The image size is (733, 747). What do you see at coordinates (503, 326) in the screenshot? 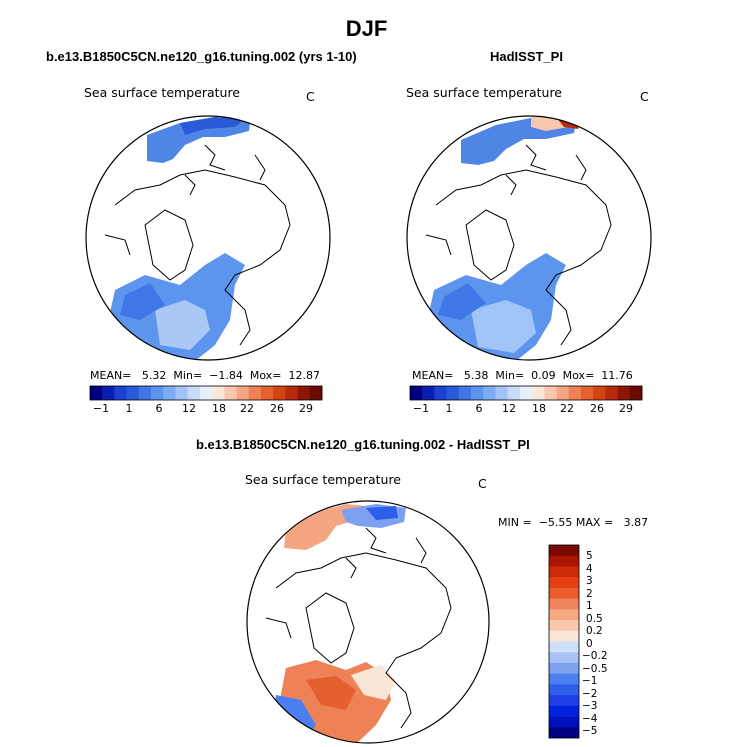
I see `atlantic-sst-warm` at bounding box center [503, 326].